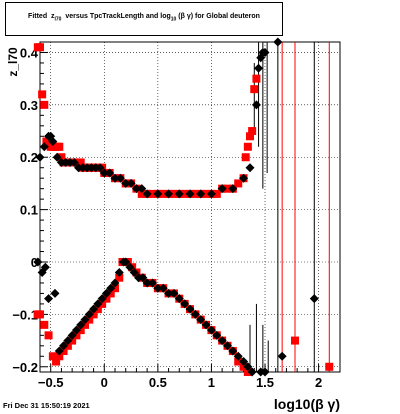 The image size is (400, 414). What do you see at coordinates (46, 405) in the screenshot?
I see `timestamp-label: Fri Dec 31 15:50:19 2021` at bounding box center [46, 405].